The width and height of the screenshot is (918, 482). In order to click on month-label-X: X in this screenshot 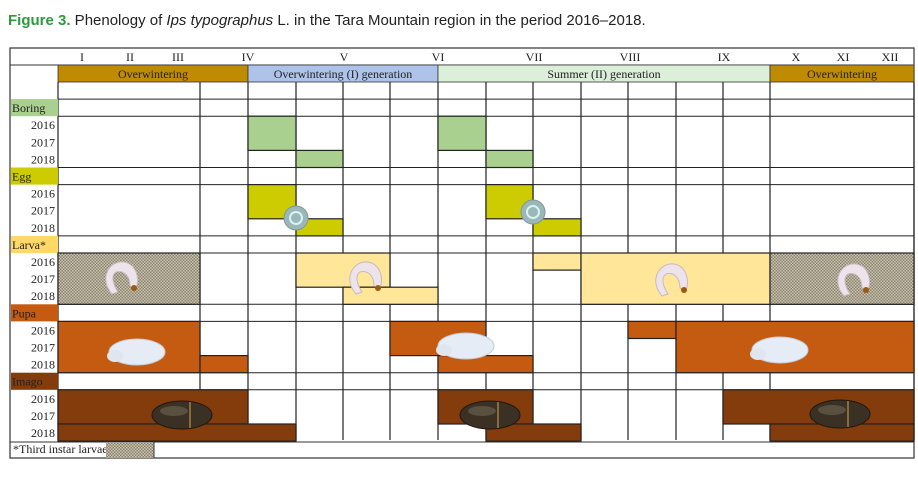, I will do `click(796, 57)`.